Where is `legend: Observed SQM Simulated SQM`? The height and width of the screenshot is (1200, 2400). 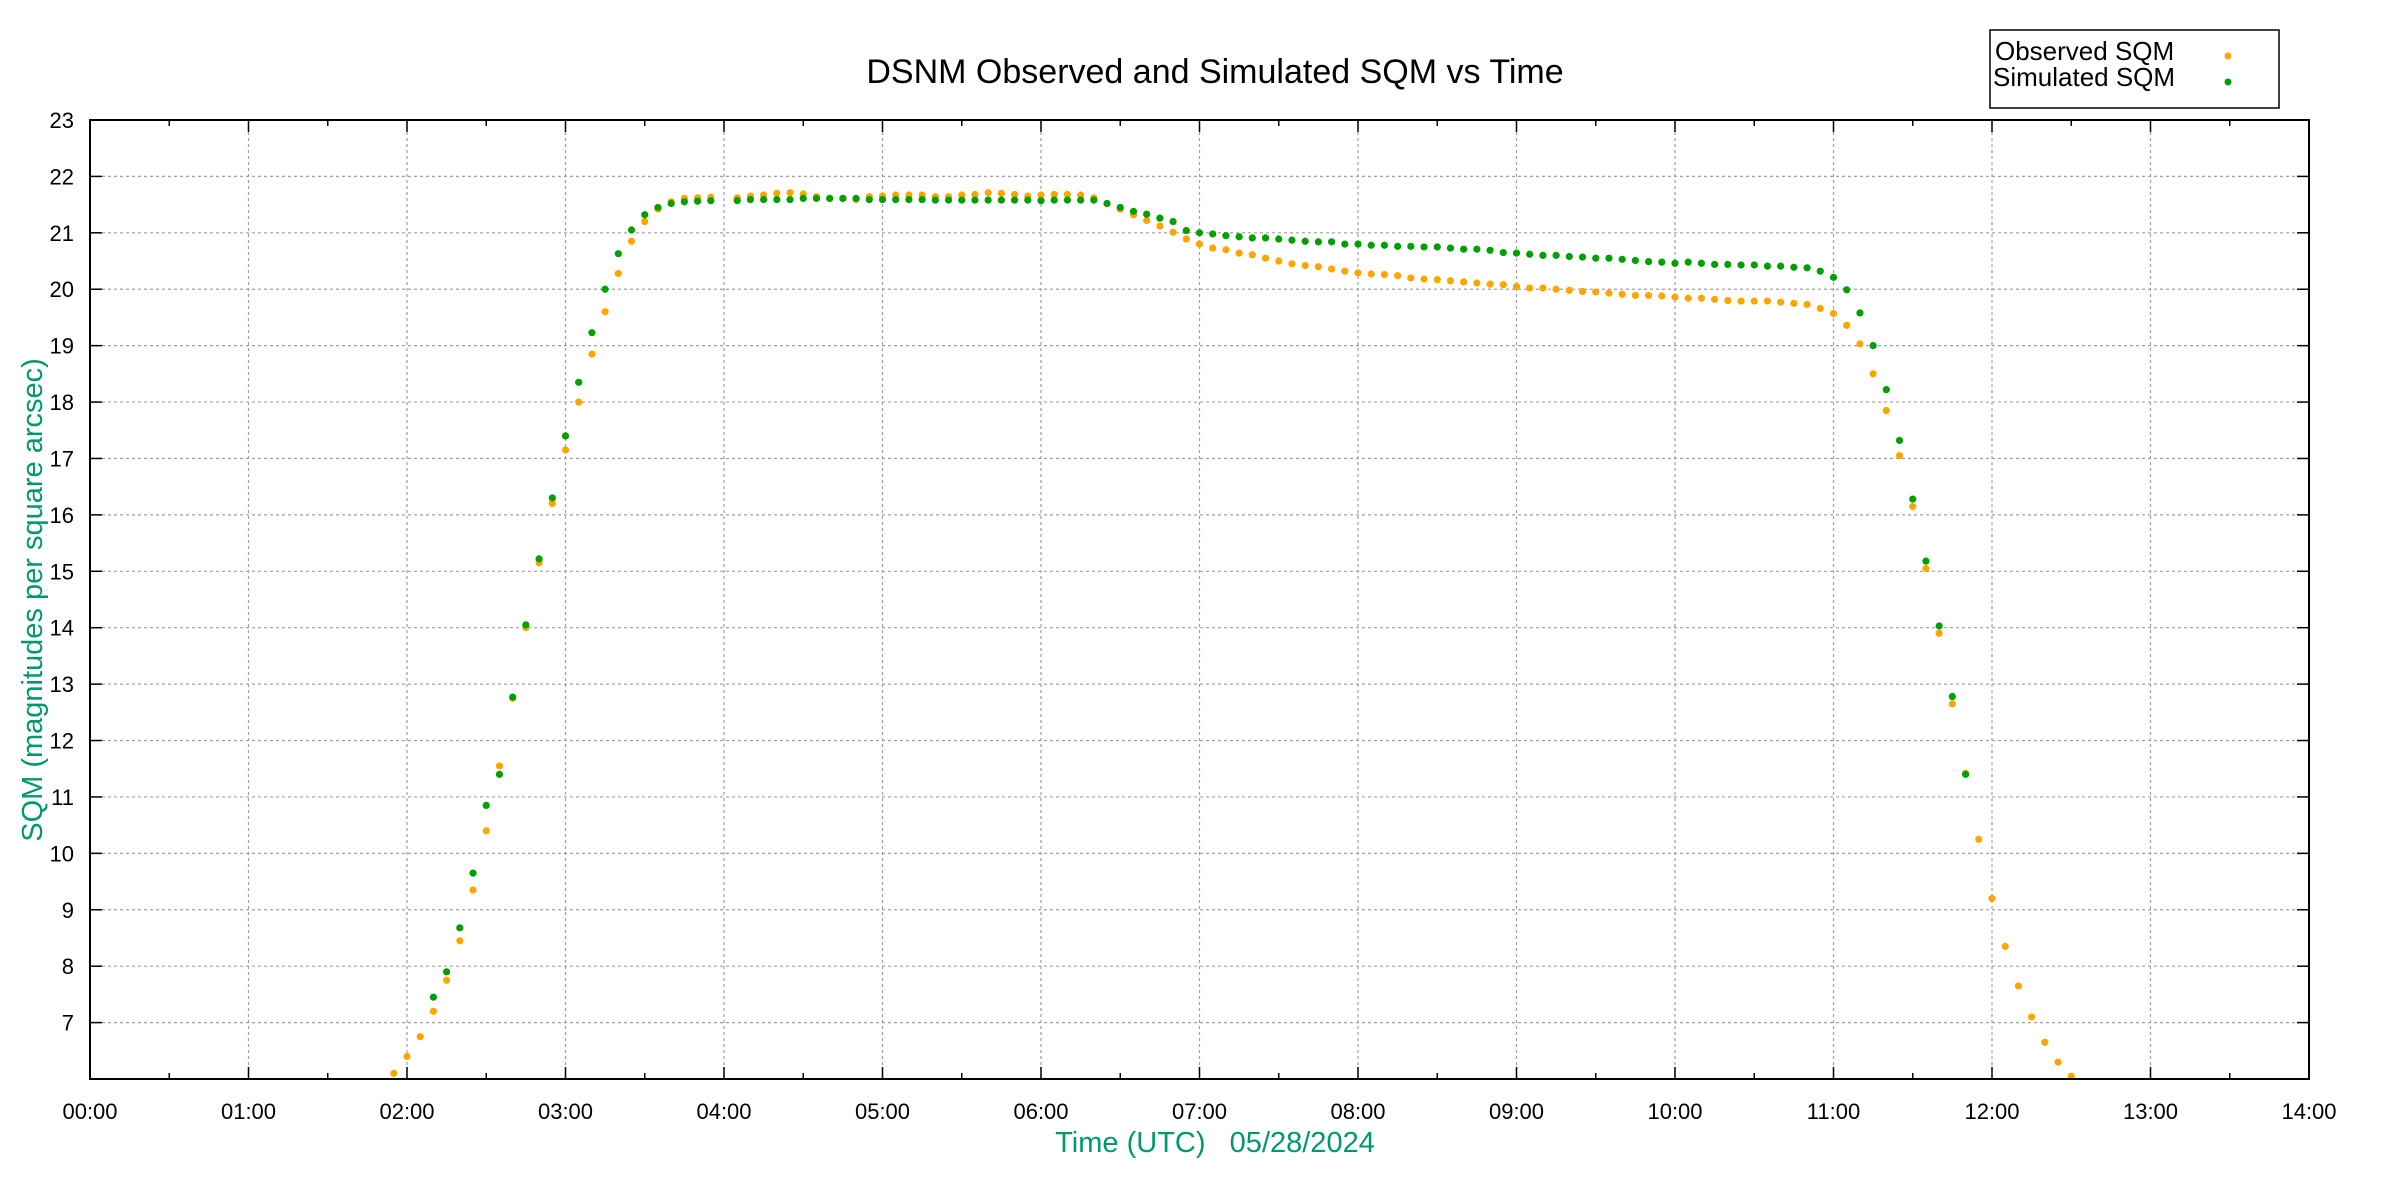
legend: Observed SQM Simulated SQM is located at coordinates (2134, 69).